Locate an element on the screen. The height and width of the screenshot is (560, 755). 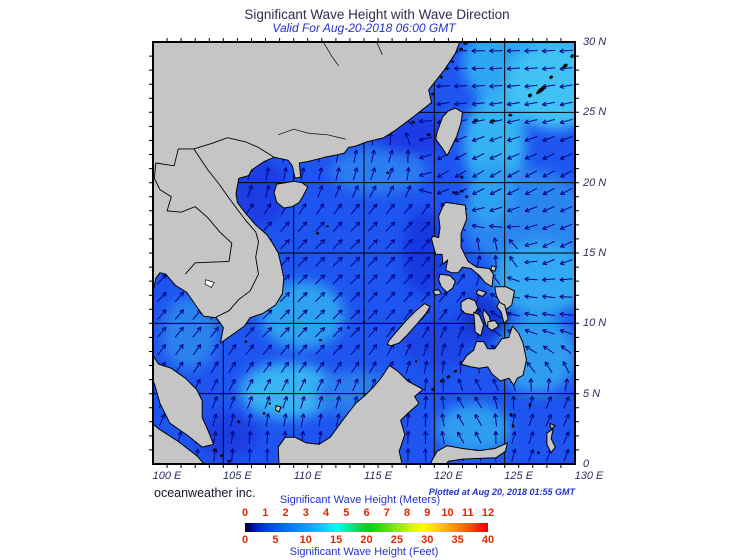
land-palawan is located at coordinates (408, 325).